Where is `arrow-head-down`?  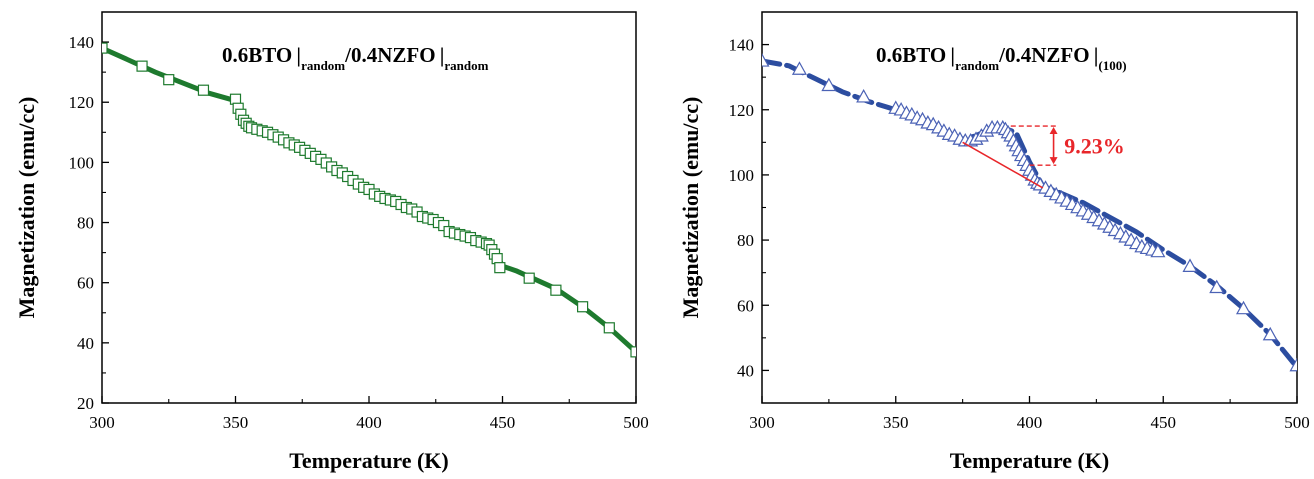 arrow-head-down is located at coordinates (1053, 161).